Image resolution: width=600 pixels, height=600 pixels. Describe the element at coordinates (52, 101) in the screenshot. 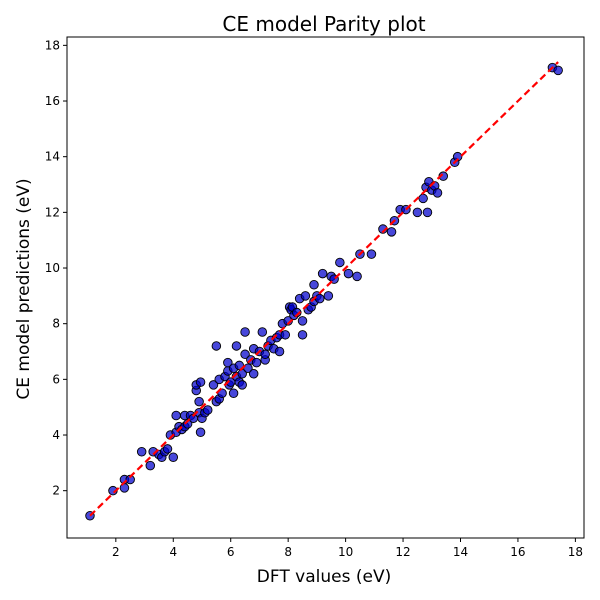

I see `y-tick-label: 16` at that location.